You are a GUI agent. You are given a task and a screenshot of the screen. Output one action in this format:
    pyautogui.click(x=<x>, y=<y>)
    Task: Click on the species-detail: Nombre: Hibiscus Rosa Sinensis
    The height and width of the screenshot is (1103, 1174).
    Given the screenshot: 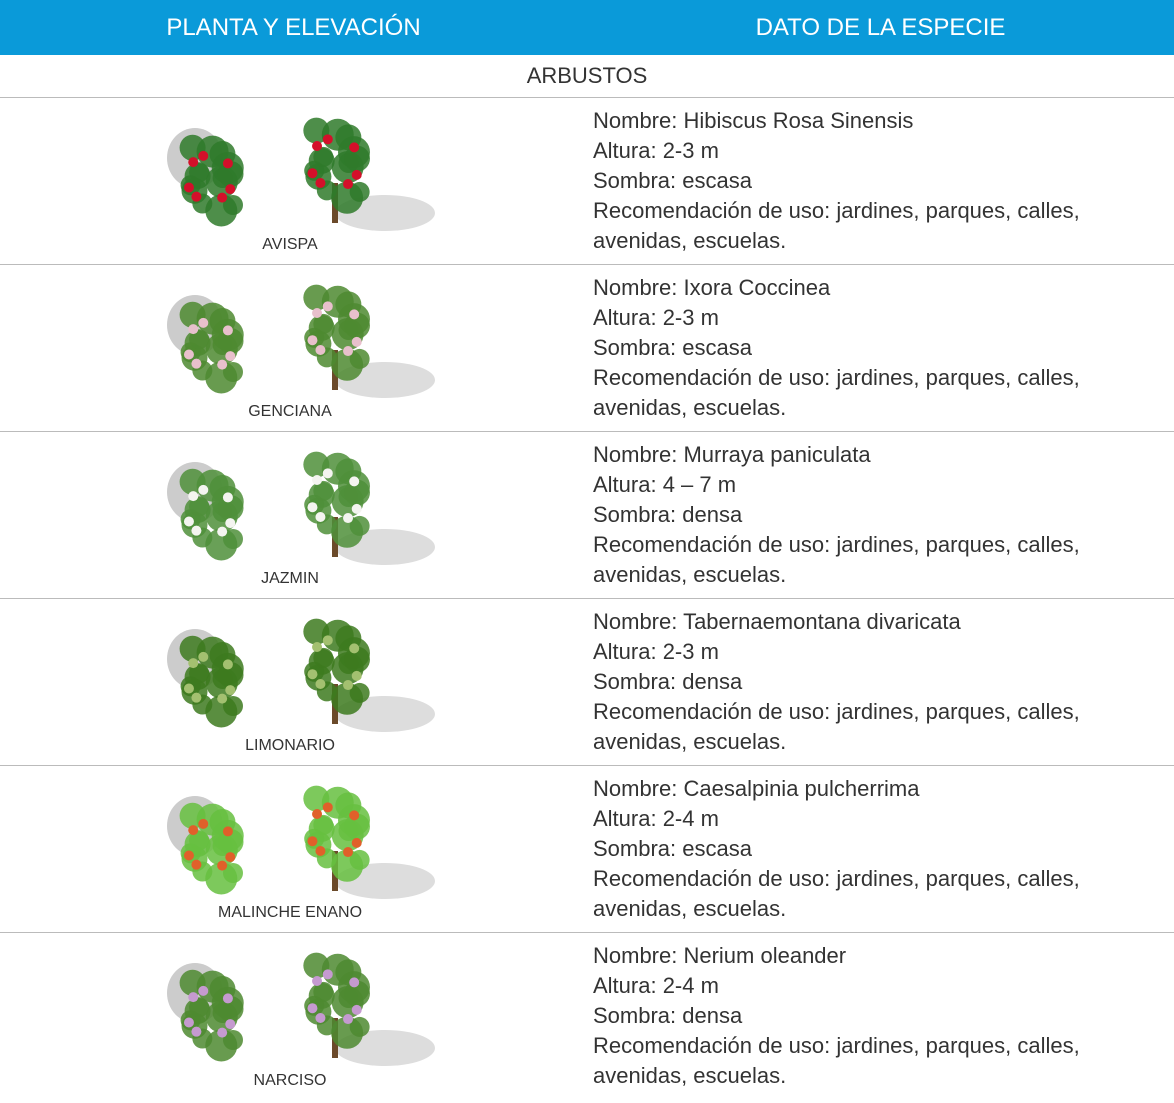 What is the action you would take?
    pyautogui.click(x=753, y=120)
    